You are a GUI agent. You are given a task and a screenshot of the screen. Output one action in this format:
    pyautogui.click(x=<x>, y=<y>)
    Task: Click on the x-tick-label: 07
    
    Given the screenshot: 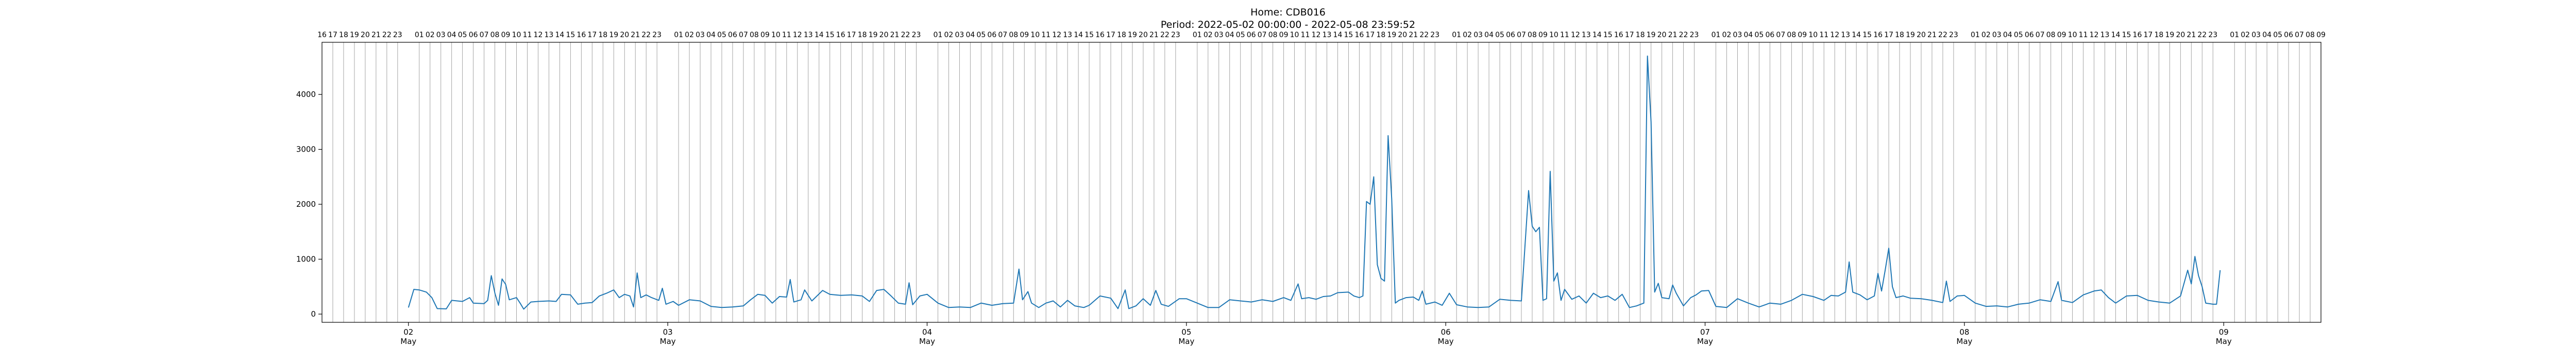 What is the action you would take?
    pyautogui.click(x=1705, y=332)
    